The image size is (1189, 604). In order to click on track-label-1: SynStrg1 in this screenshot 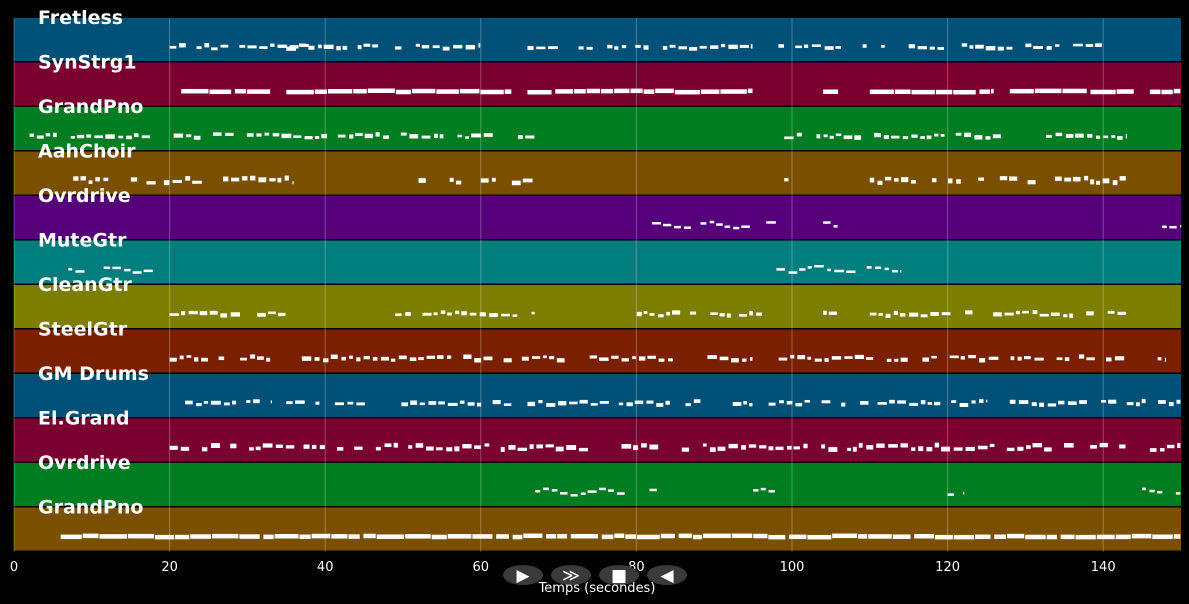, I will do `click(87, 63)`.